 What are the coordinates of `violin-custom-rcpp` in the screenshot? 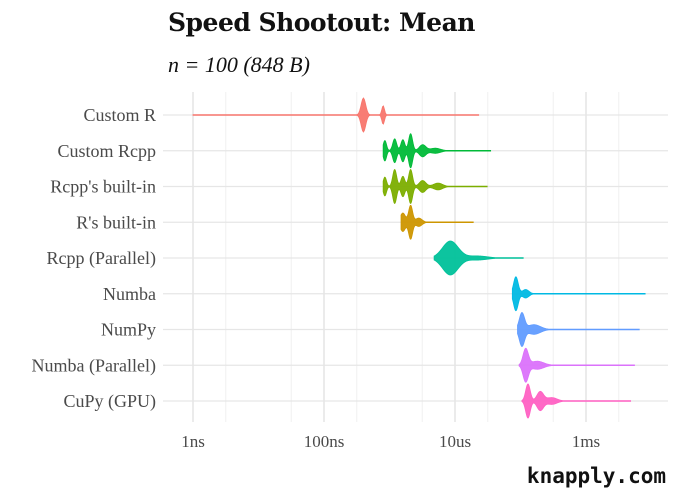 It's located at (437, 151).